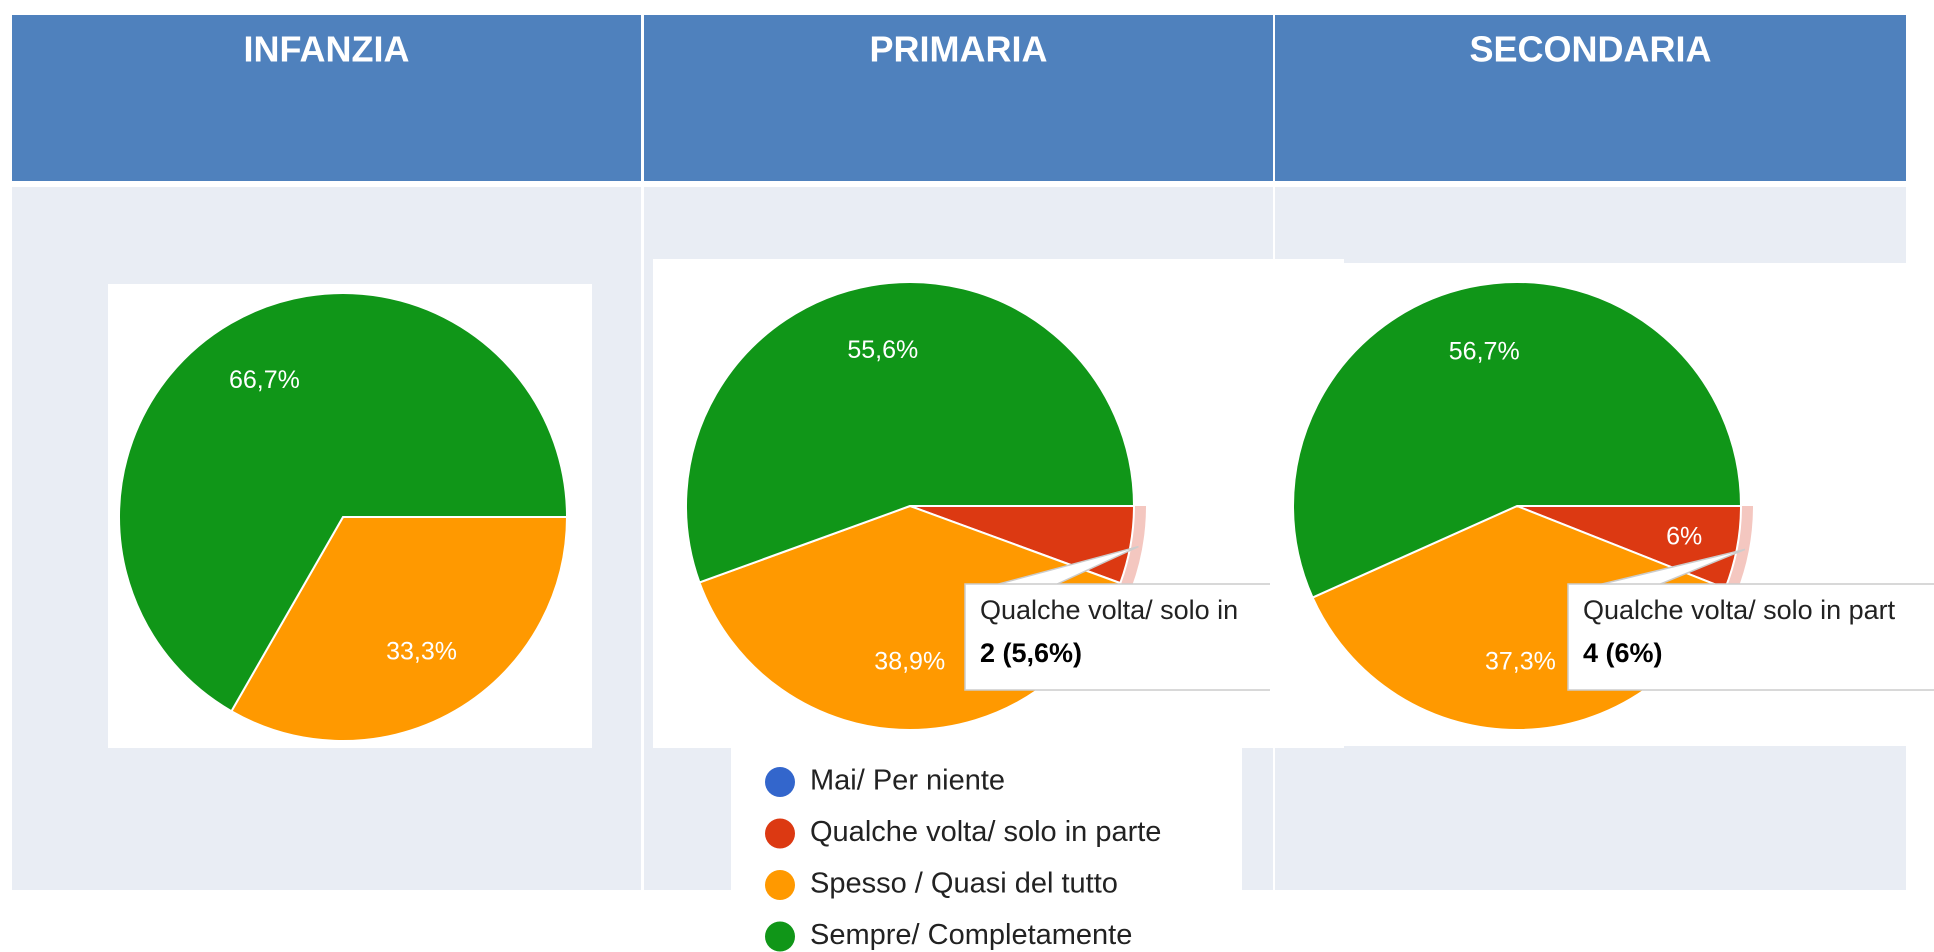  What do you see at coordinates (986, 850) in the screenshot?
I see `legend-box` at bounding box center [986, 850].